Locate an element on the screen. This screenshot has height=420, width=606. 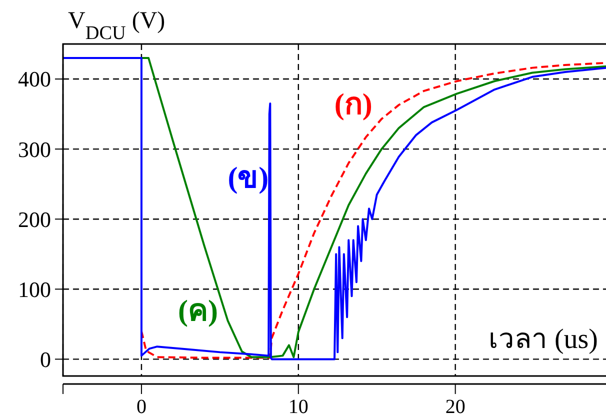
y-tick-label: 0 is located at coordinates (45, 359).